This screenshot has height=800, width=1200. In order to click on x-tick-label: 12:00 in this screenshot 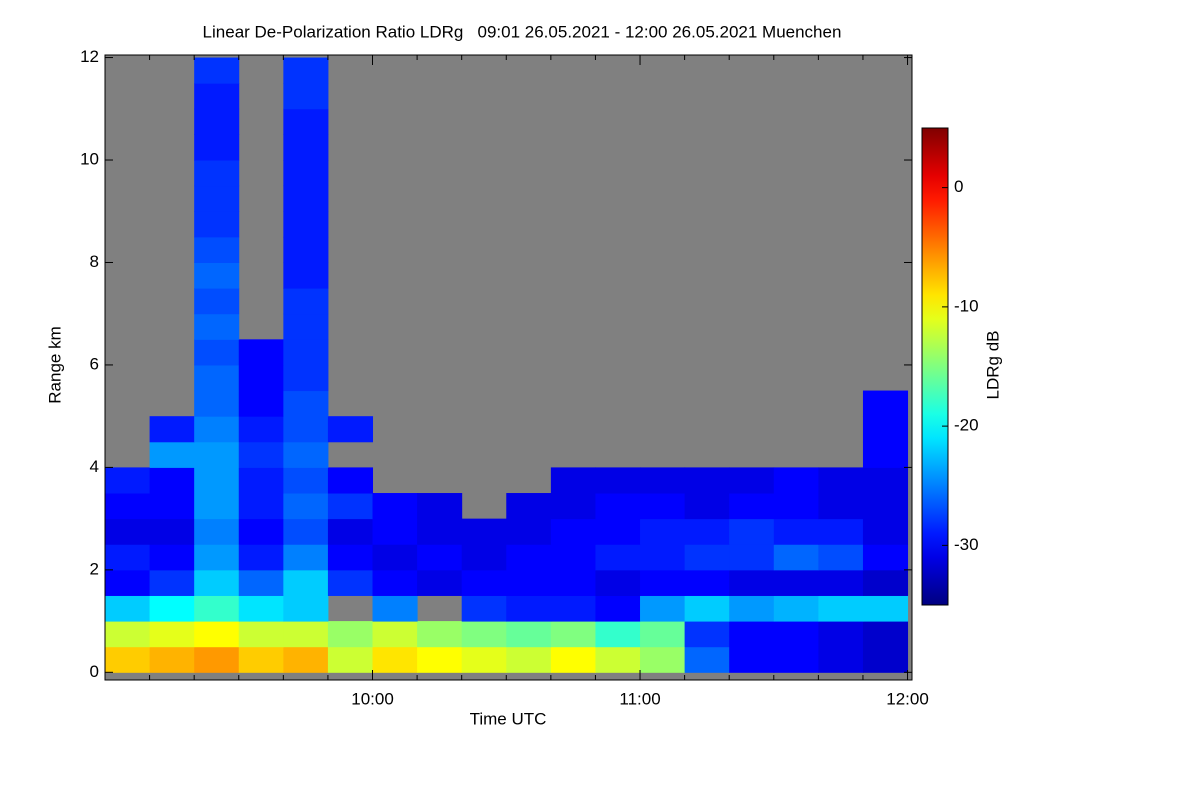, I will do `click(907, 698)`.